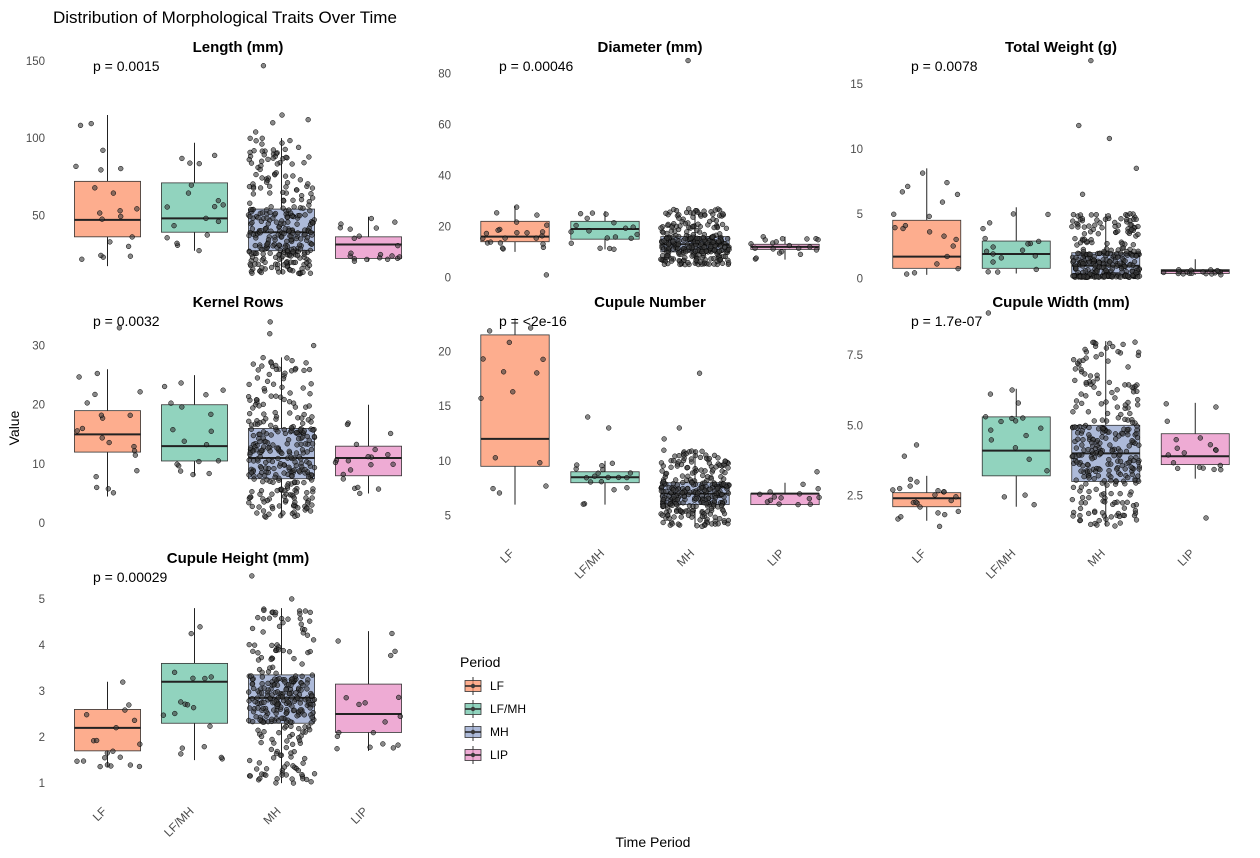 This screenshot has width=1260, height=858. I want to click on legend-key-point, so click(473, 755).